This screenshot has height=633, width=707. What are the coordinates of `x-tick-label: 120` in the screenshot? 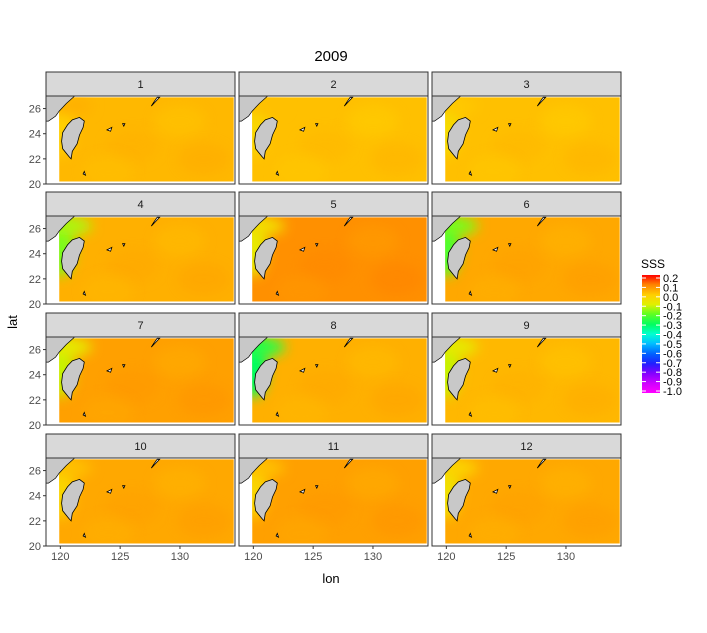 It's located at (60, 557).